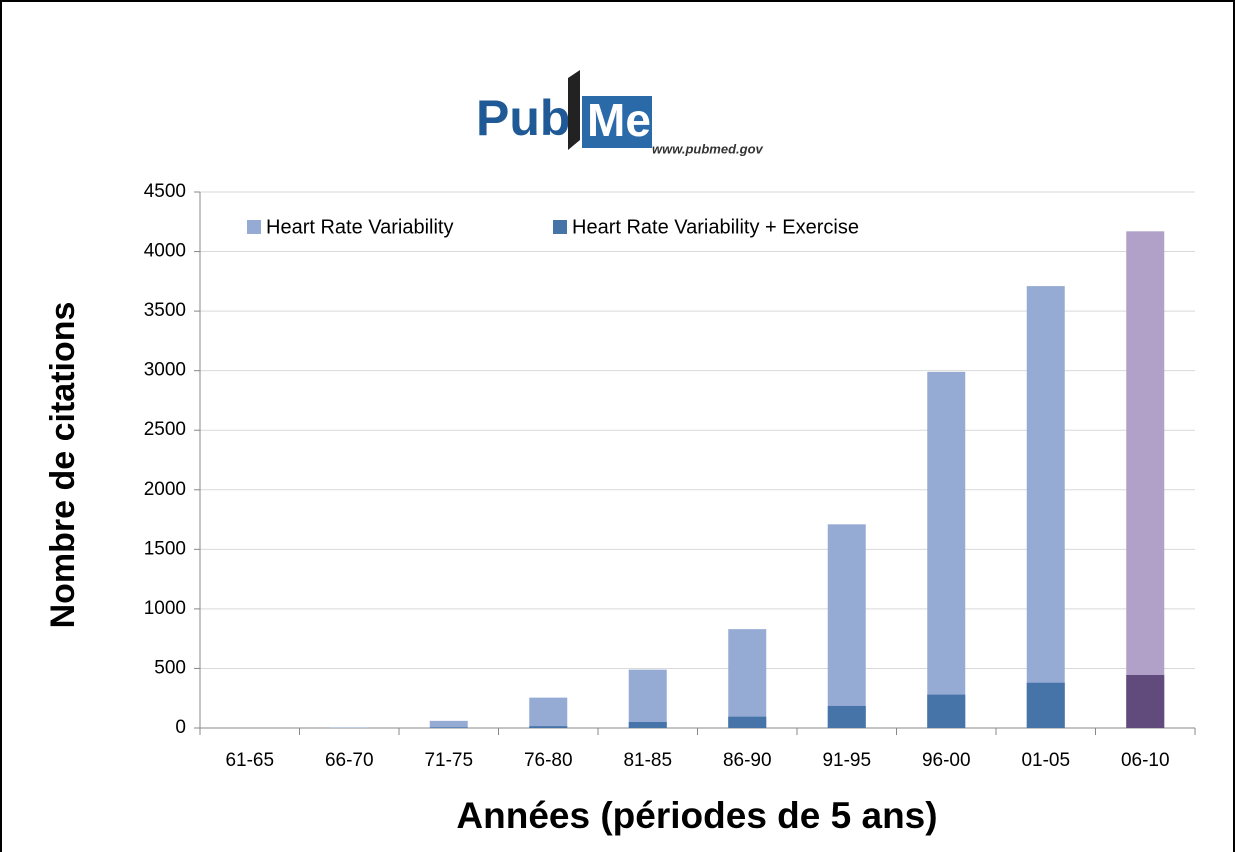  I want to click on legend-label: Heart Rate Variability, so click(359, 227).